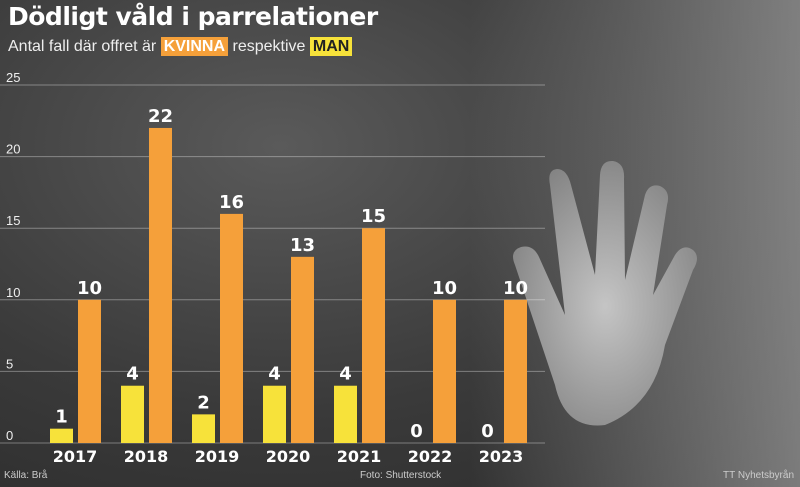 This screenshot has height=487, width=800. Describe the element at coordinates (302, 245) in the screenshot. I see `data-label: 13` at that location.